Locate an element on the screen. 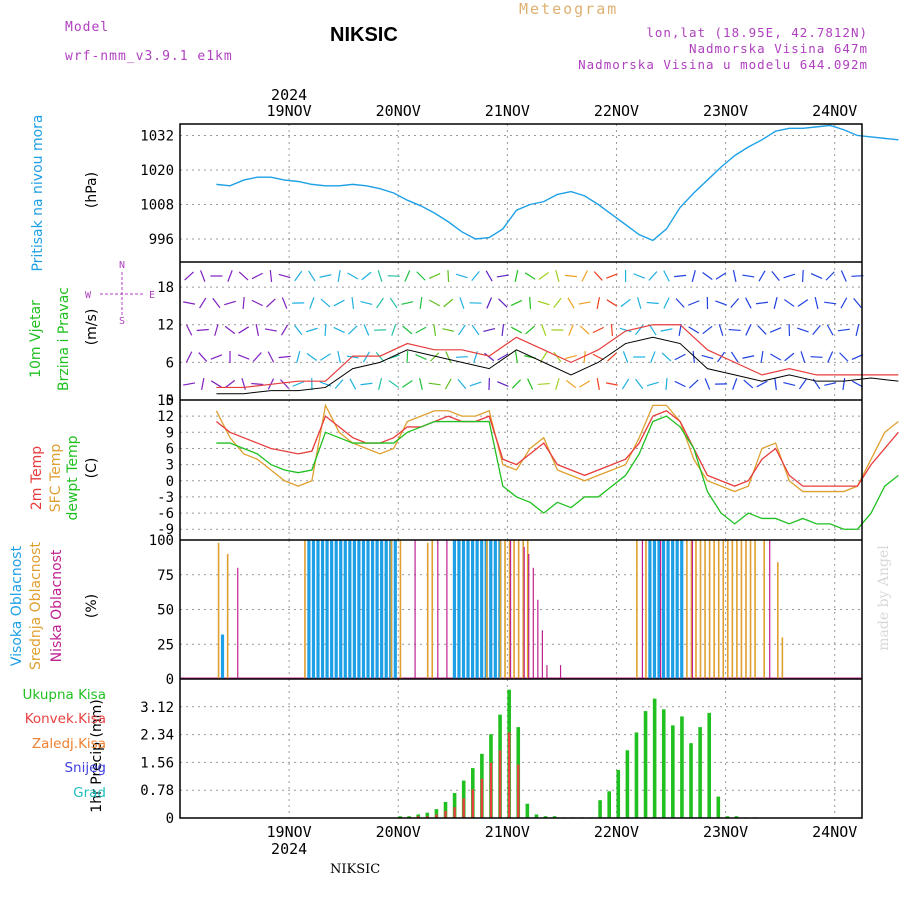  day-label-bottom: 23NOV is located at coordinates (725, 832).